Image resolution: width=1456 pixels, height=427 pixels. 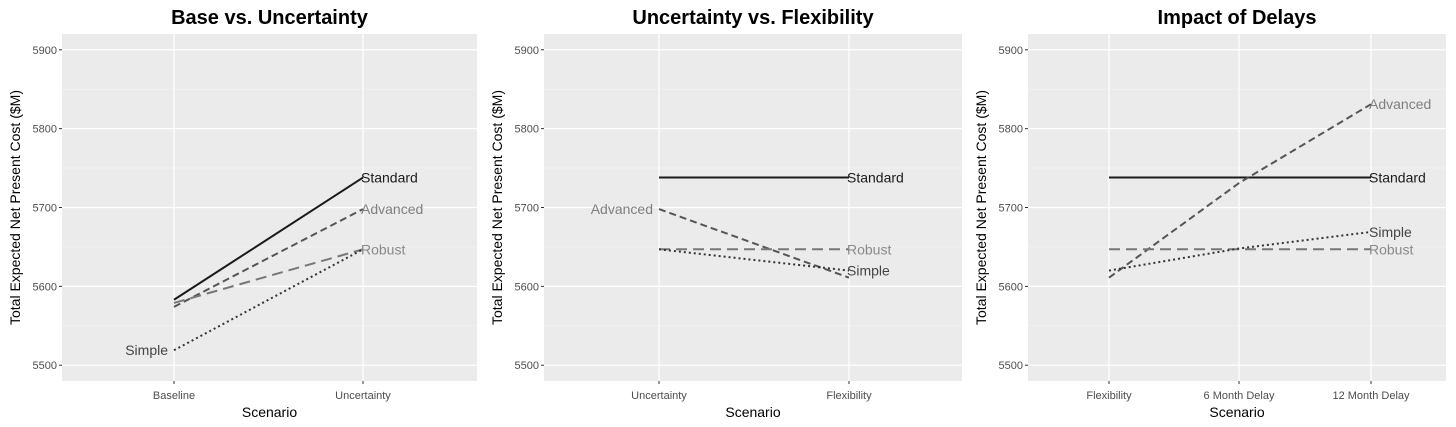 What do you see at coordinates (753, 18) in the screenshot?
I see `panel-title: Uncertainty vs. Flexibility` at bounding box center [753, 18].